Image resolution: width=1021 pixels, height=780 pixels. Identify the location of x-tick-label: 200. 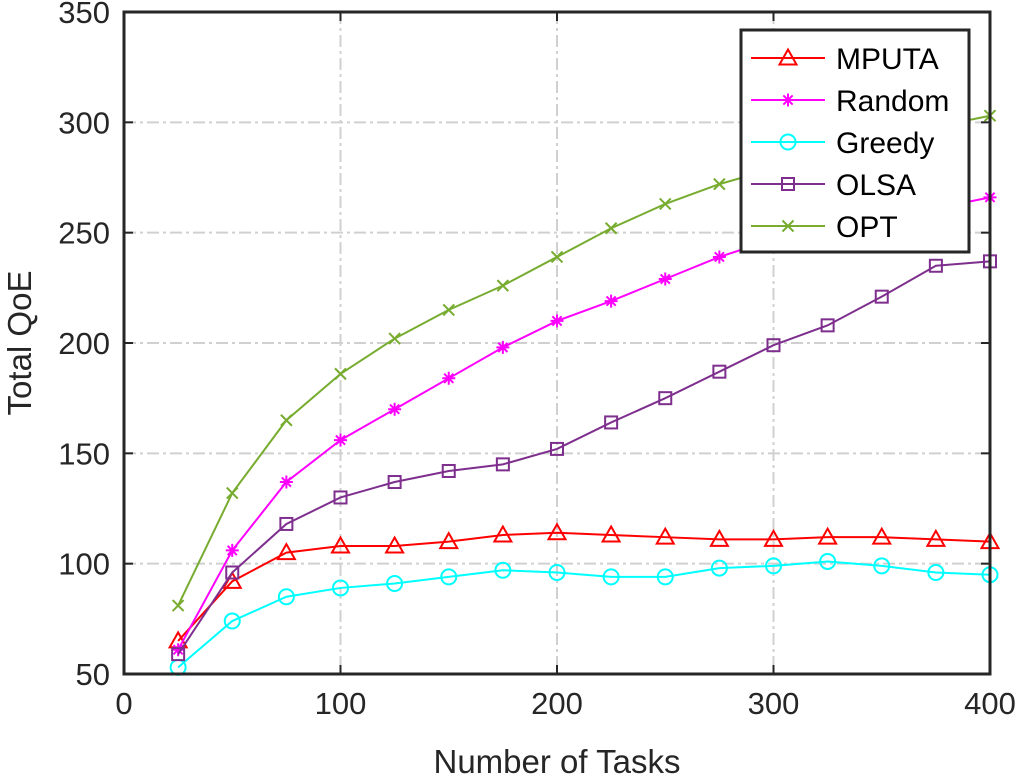
(557, 703).